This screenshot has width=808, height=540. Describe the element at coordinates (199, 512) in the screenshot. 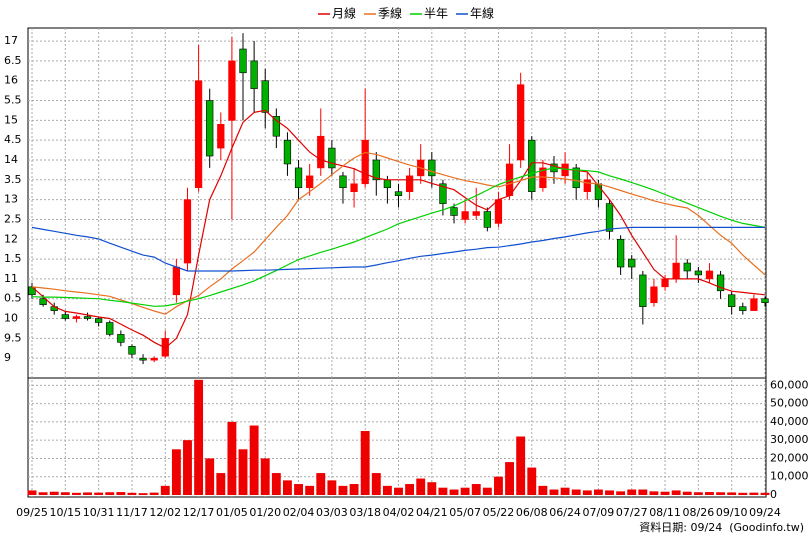

I see `x-tick-label: 12/17` at that location.